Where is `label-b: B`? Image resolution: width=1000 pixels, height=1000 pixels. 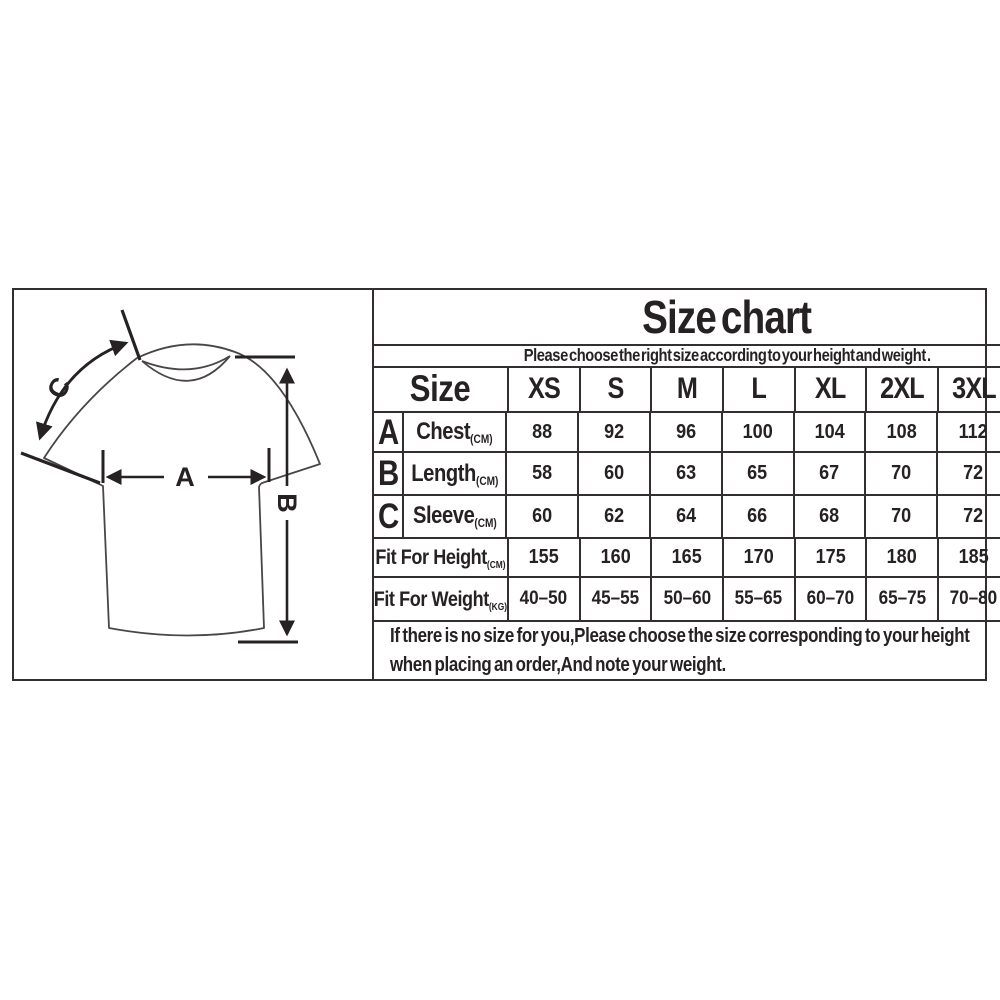
label-b: B is located at coordinates (287, 503).